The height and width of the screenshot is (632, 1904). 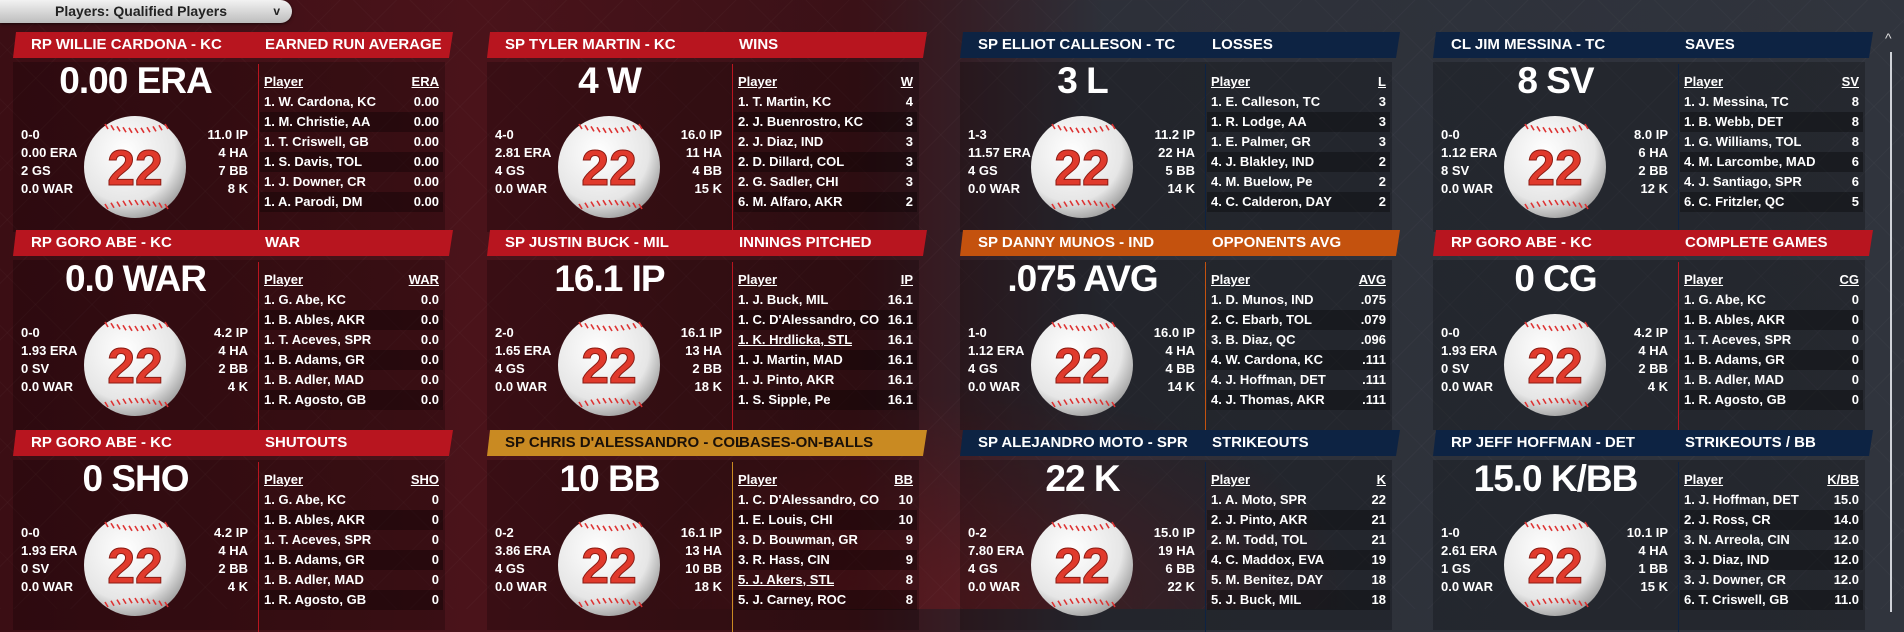 What do you see at coordinates (825, 142) in the screenshot?
I see `table-row: 2. J. Diaz, IND 3` at bounding box center [825, 142].